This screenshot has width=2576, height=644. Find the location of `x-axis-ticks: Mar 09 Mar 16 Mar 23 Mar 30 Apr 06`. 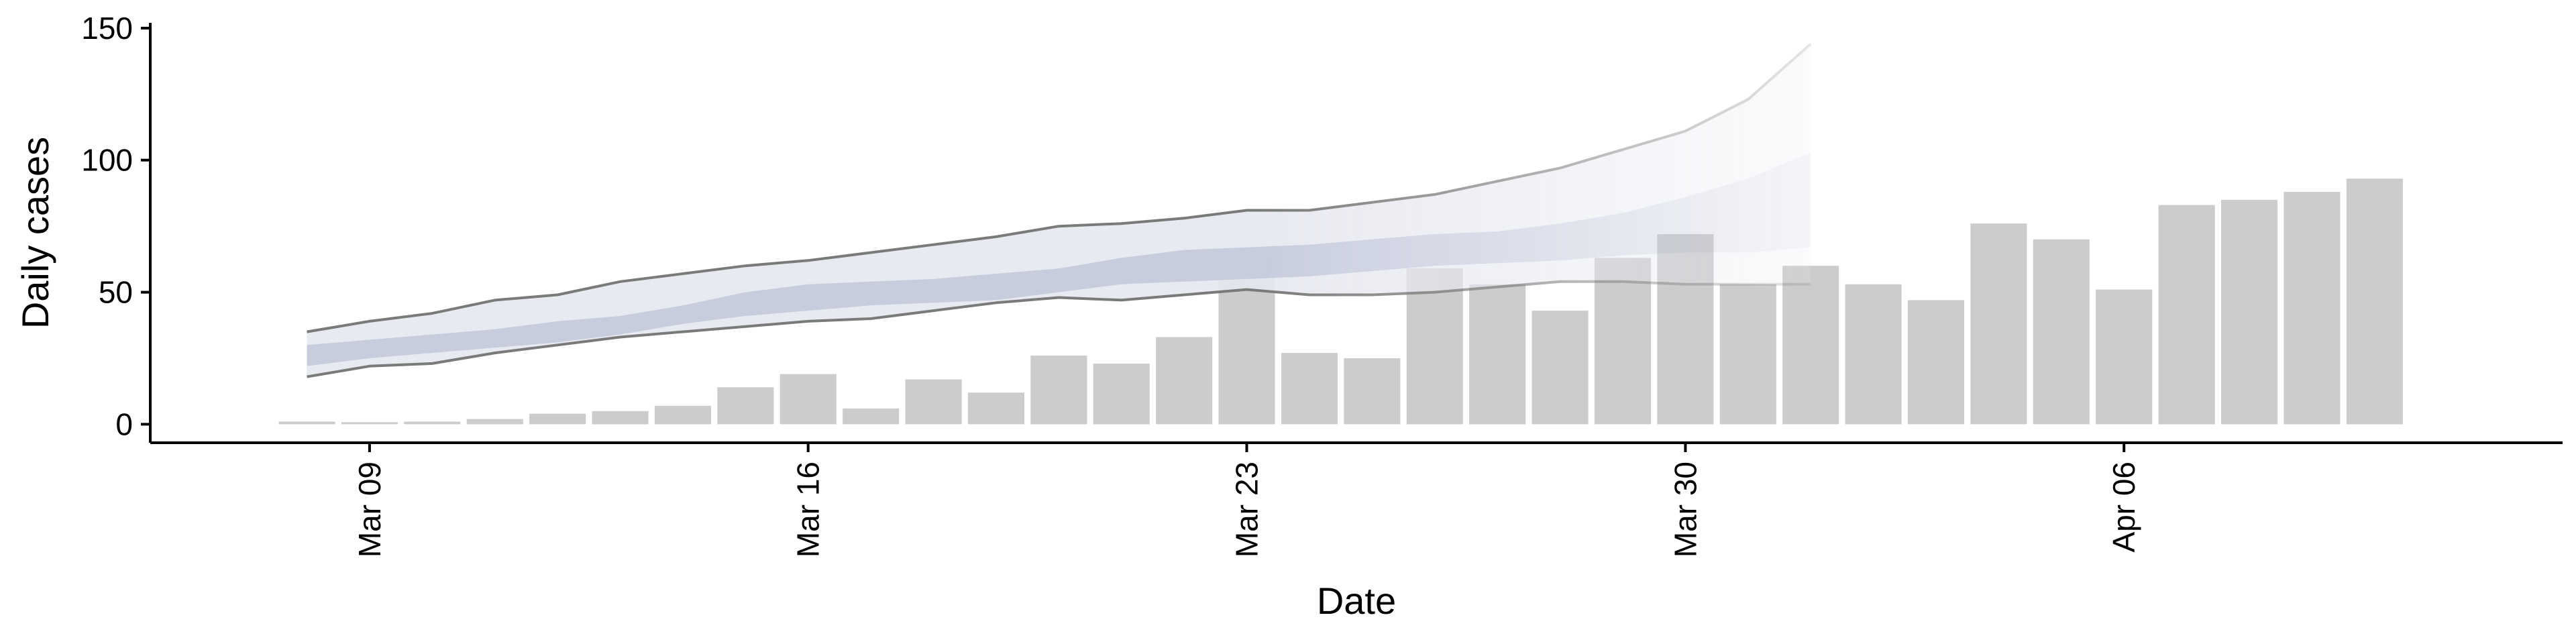

x-axis-ticks: Mar 09 Mar 16 Mar 23 Mar 30 Apr 06 is located at coordinates (1246, 500).